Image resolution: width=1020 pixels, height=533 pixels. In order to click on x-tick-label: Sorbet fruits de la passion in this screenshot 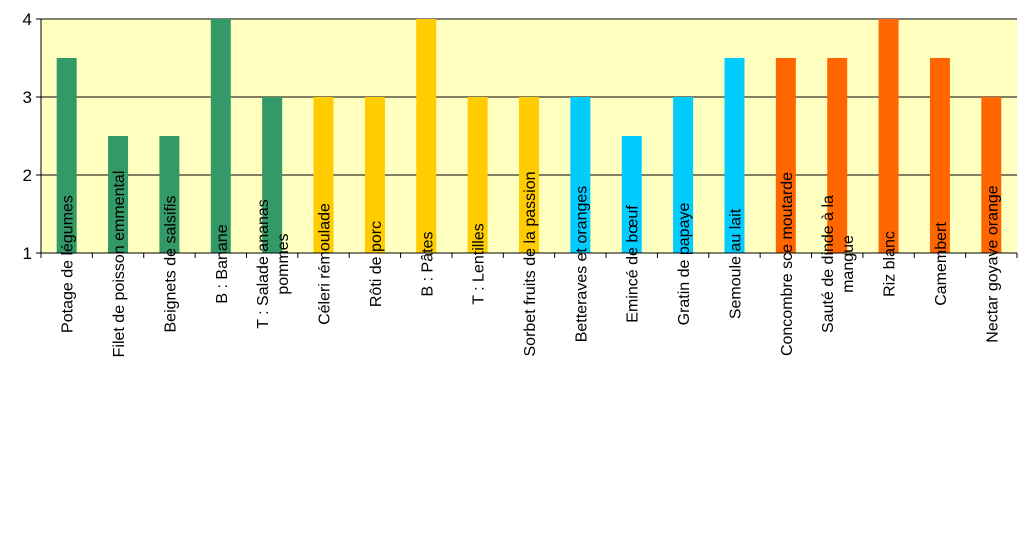, I will do `click(530, 264)`.